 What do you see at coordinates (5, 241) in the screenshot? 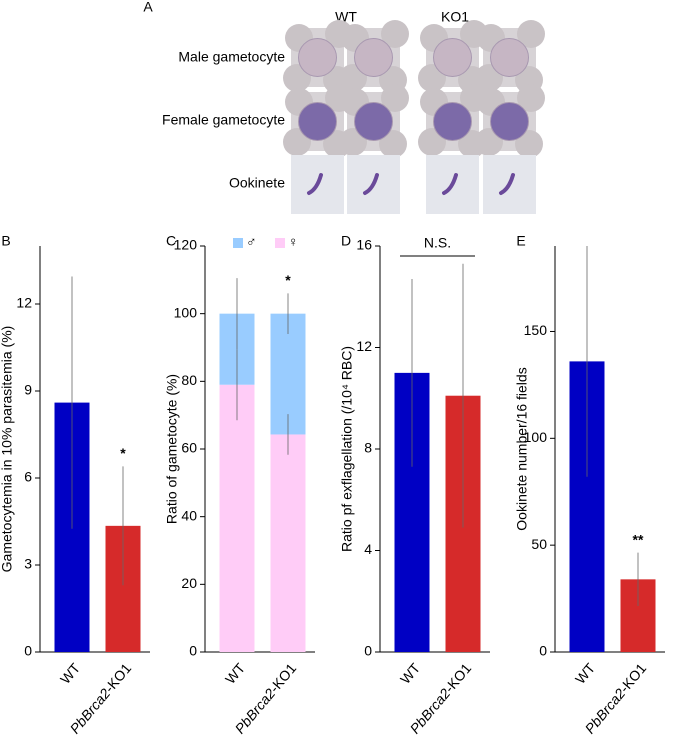
I see `panel-label: B` at bounding box center [5, 241].